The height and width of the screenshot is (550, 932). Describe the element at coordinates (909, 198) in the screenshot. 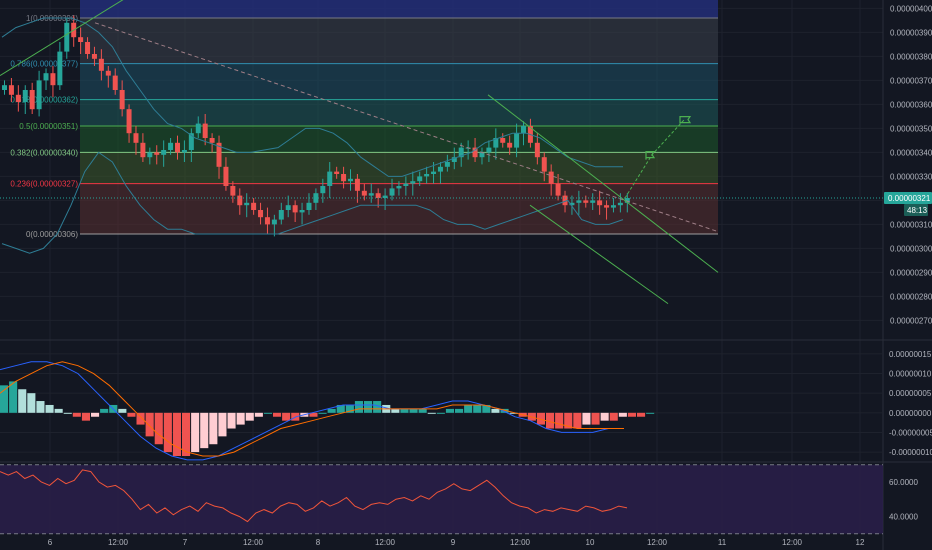

I see `last-price-value: 0.00000321` at that location.